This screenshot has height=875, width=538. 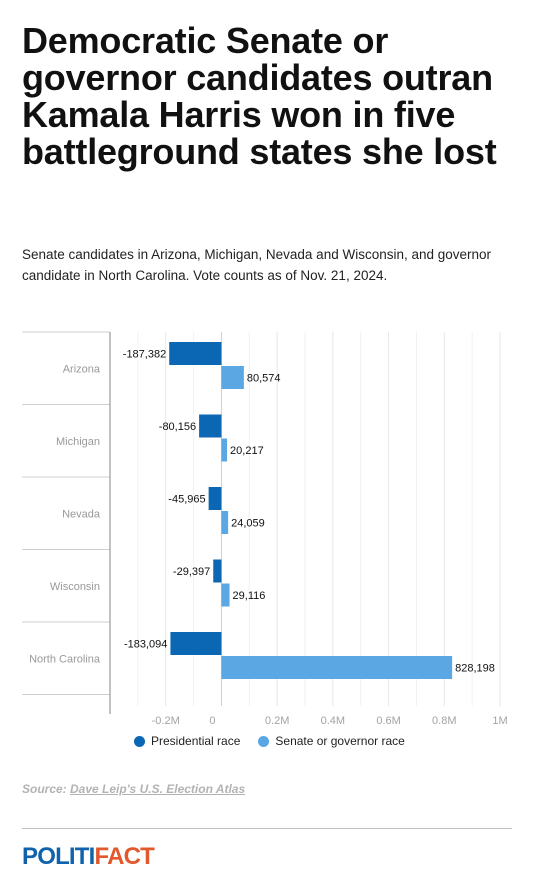 I want to click on data-label: -29,397, so click(x=191, y=572).